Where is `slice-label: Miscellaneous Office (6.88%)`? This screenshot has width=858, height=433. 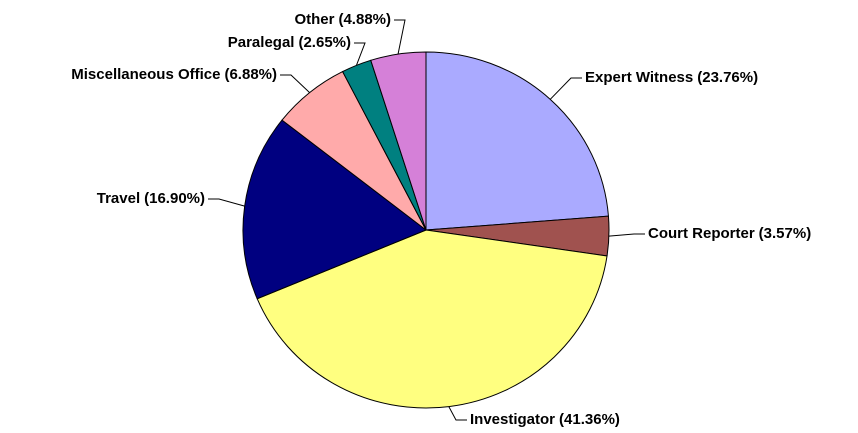
slice-label: Miscellaneous Office (6.88%) is located at coordinates (174, 74).